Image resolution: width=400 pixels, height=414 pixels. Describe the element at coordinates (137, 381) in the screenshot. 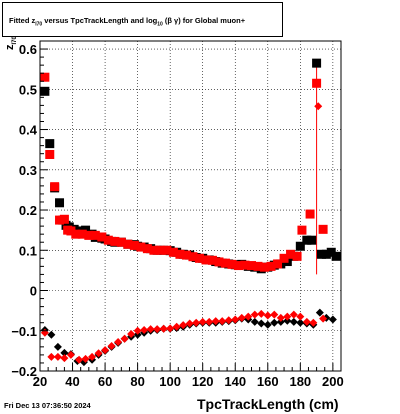

I see `x-tick-label: 80` at that location.